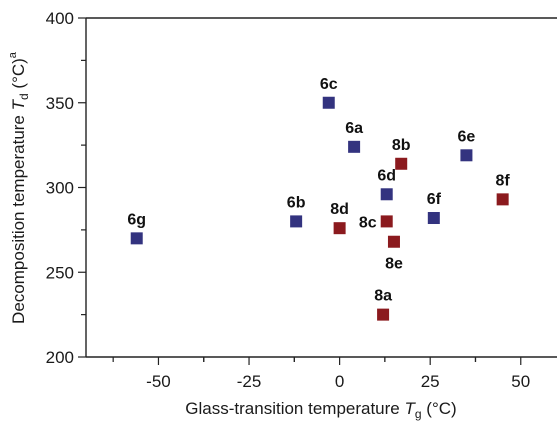 This screenshot has height=421, width=557. Describe the element at coordinates (386, 175) in the screenshot. I see `point-label-6d: 6d` at that location.